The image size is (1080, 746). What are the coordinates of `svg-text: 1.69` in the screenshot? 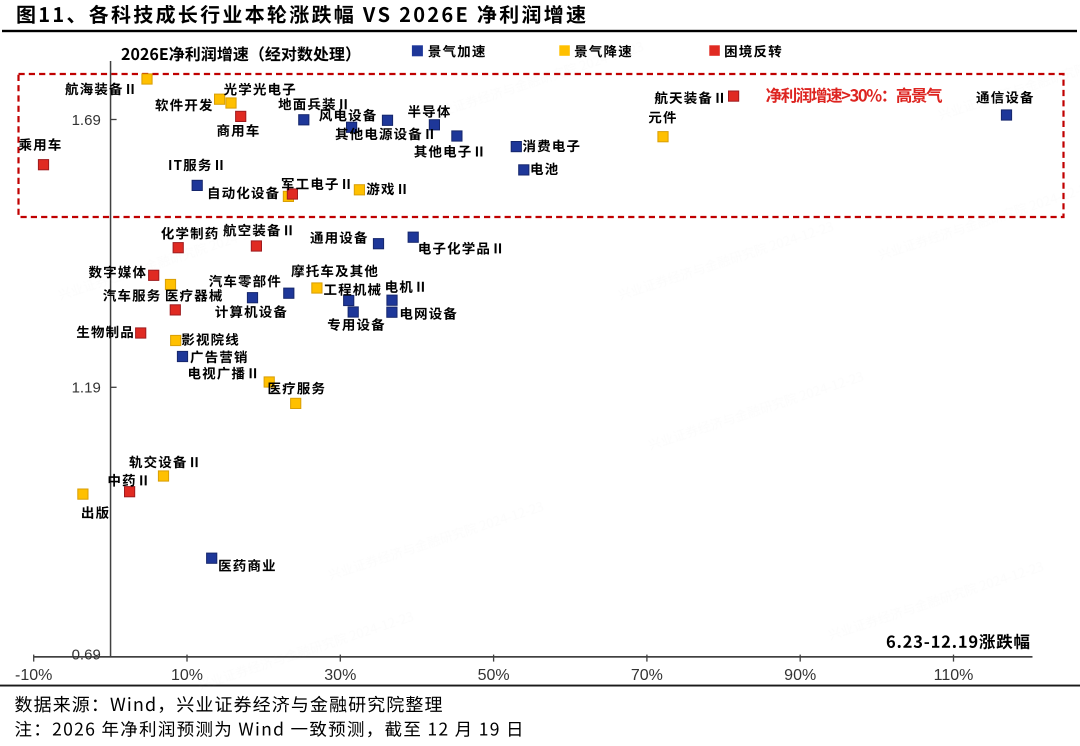 It's located at (86, 120).